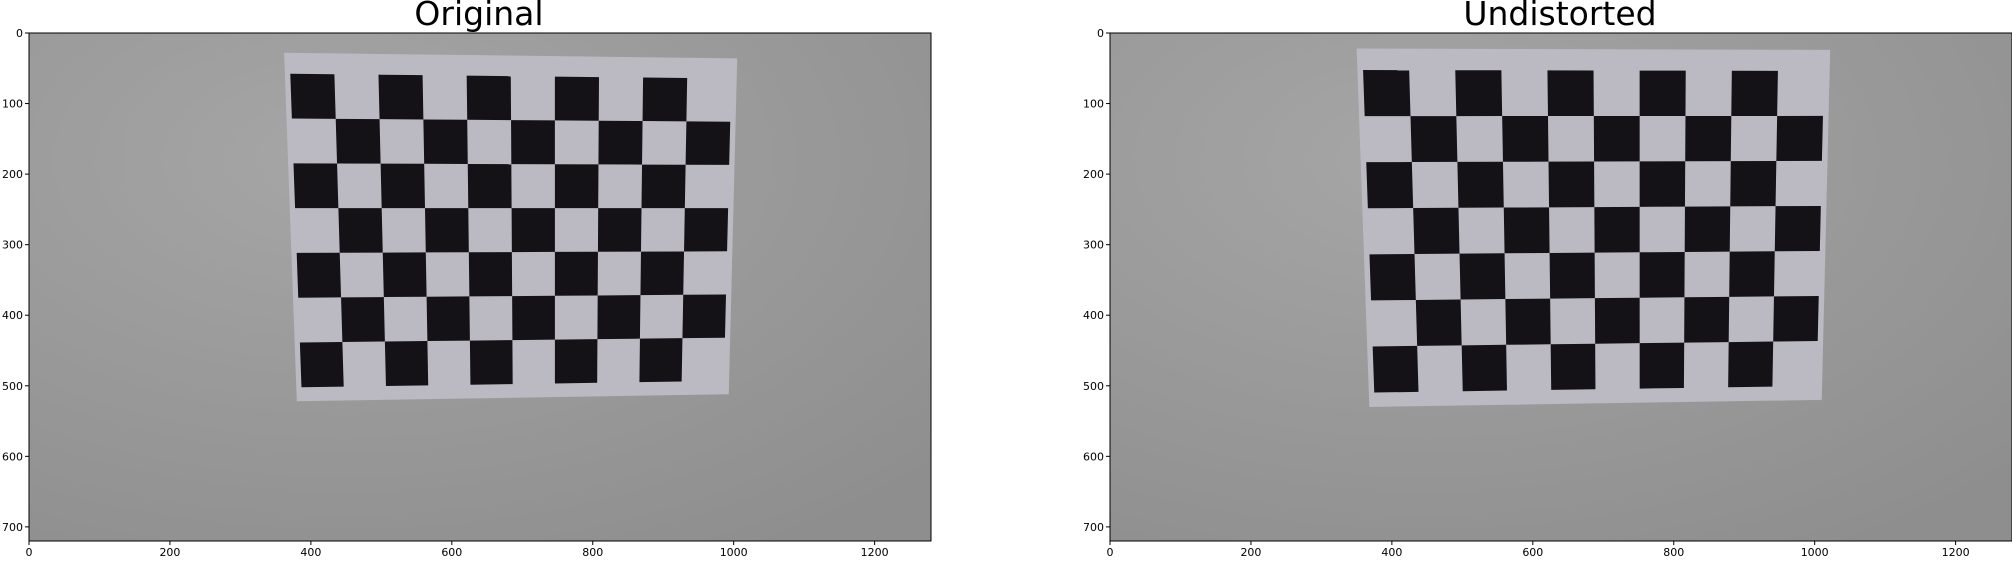  I want to click on y-tick-label: 200, so click(1093, 174).